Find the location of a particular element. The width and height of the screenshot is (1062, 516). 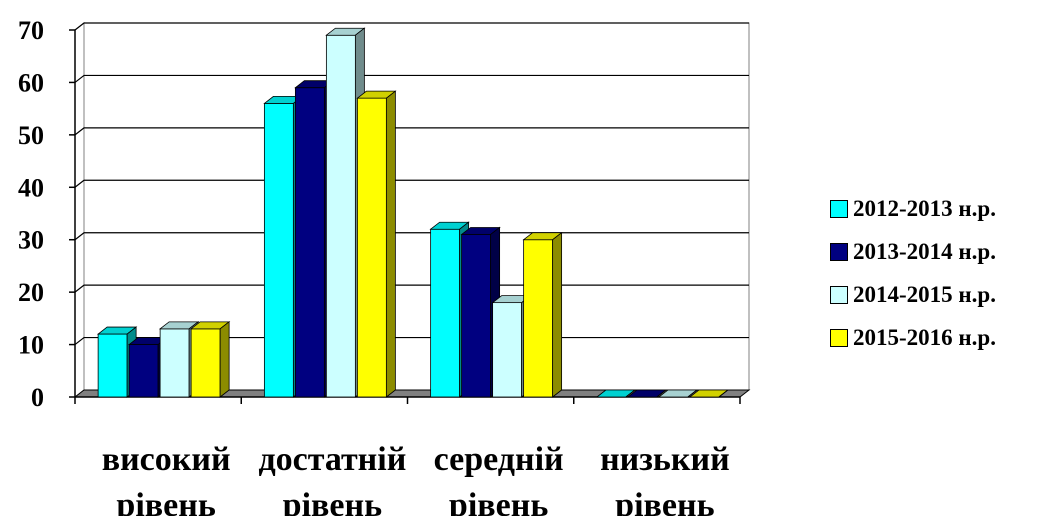

legend-label: 2014-2015 н.р. is located at coordinates (924, 294).